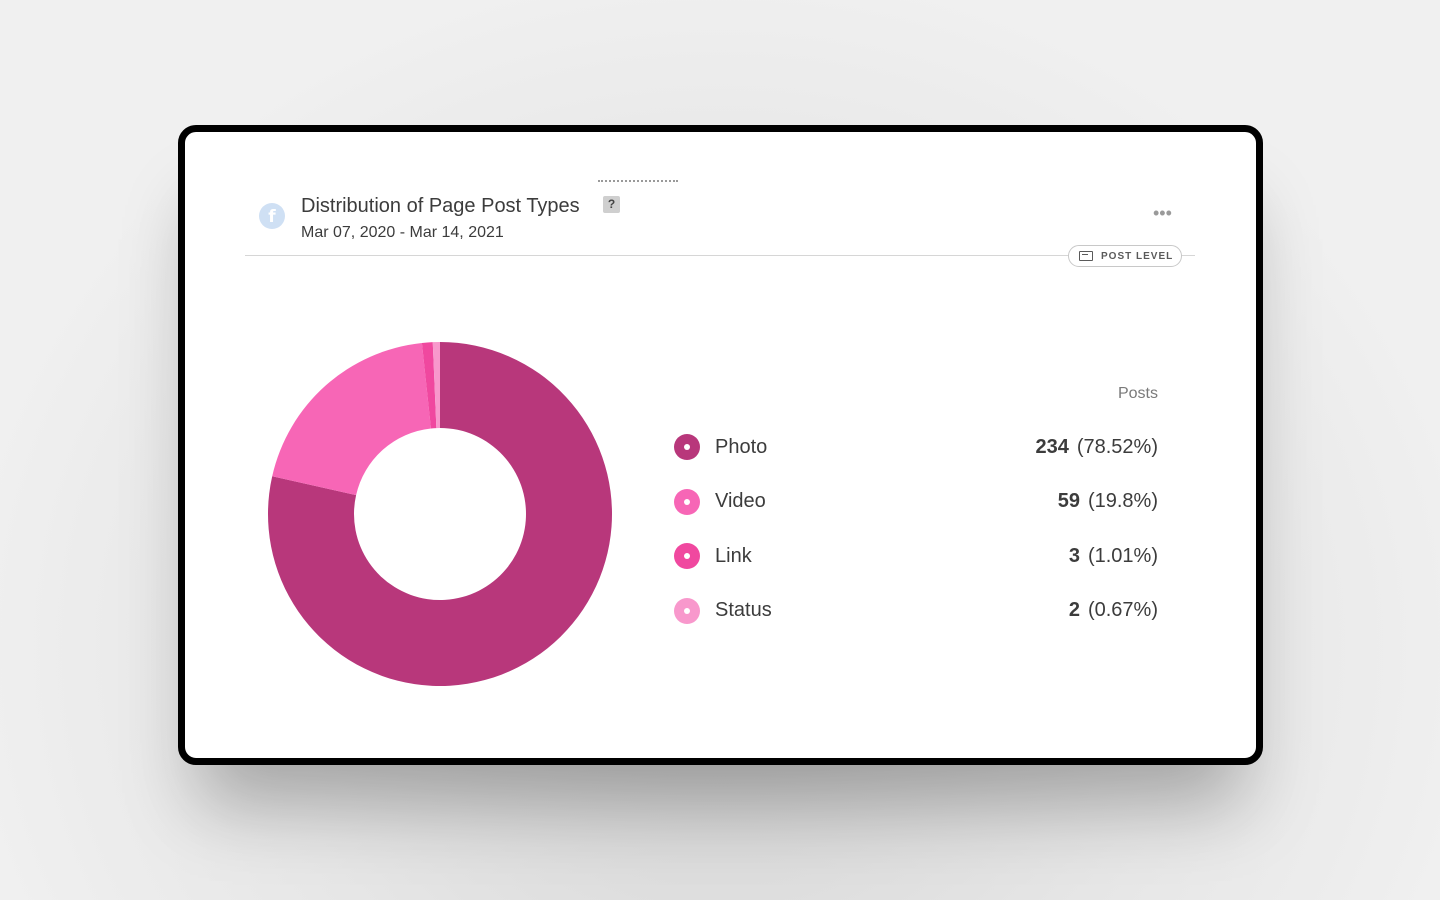  What do you see at coordinates (916, 502) in the screenshot?
I see `legend-item-video: Video 59 (19.8%)` at bounding box center [916, 502].